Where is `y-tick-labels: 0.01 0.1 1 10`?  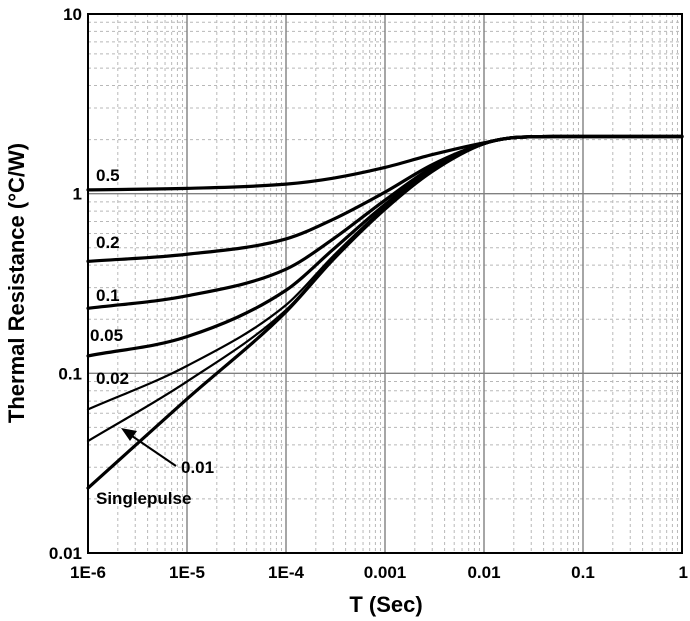
y-tick-labels: 0.01 0.1 1 10 is located at coordinates (65, 284).